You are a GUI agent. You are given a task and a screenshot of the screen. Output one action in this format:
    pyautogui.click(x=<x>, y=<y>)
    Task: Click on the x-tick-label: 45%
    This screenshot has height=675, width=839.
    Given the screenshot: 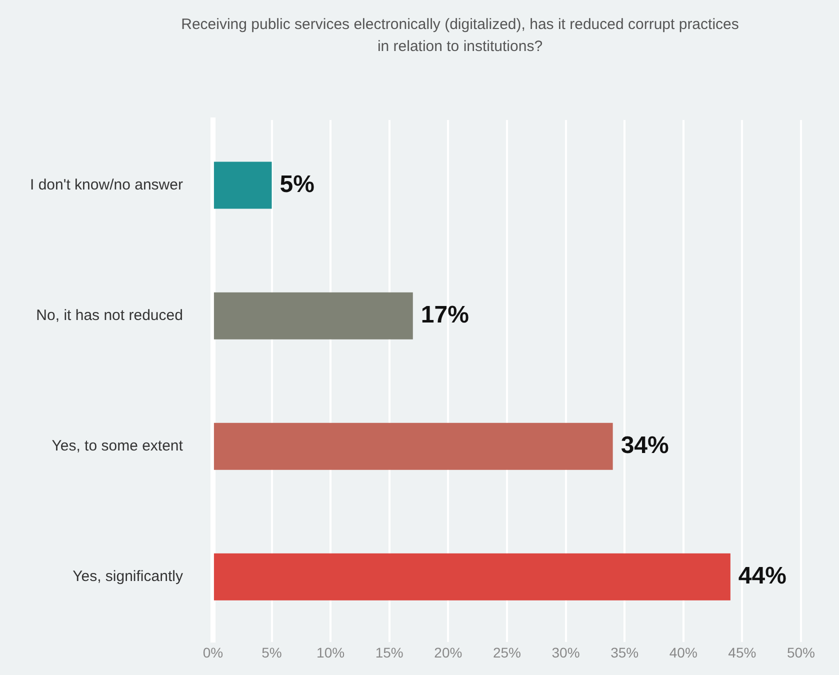 What is the action you would take?
    pyautogui.click(x=742, y=652)
    